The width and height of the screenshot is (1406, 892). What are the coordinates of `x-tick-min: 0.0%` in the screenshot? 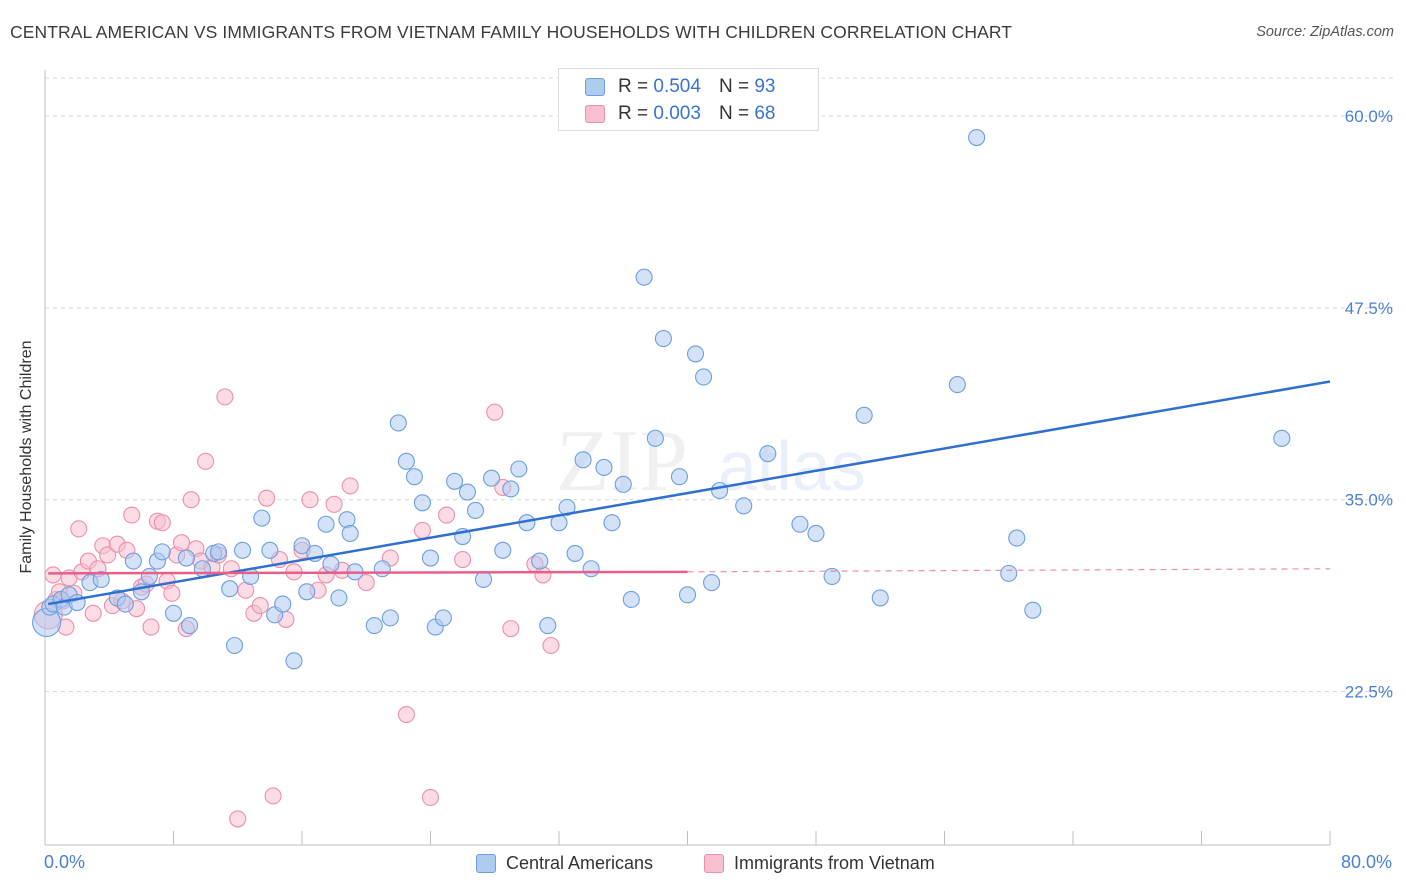 It's located at (65, 862).